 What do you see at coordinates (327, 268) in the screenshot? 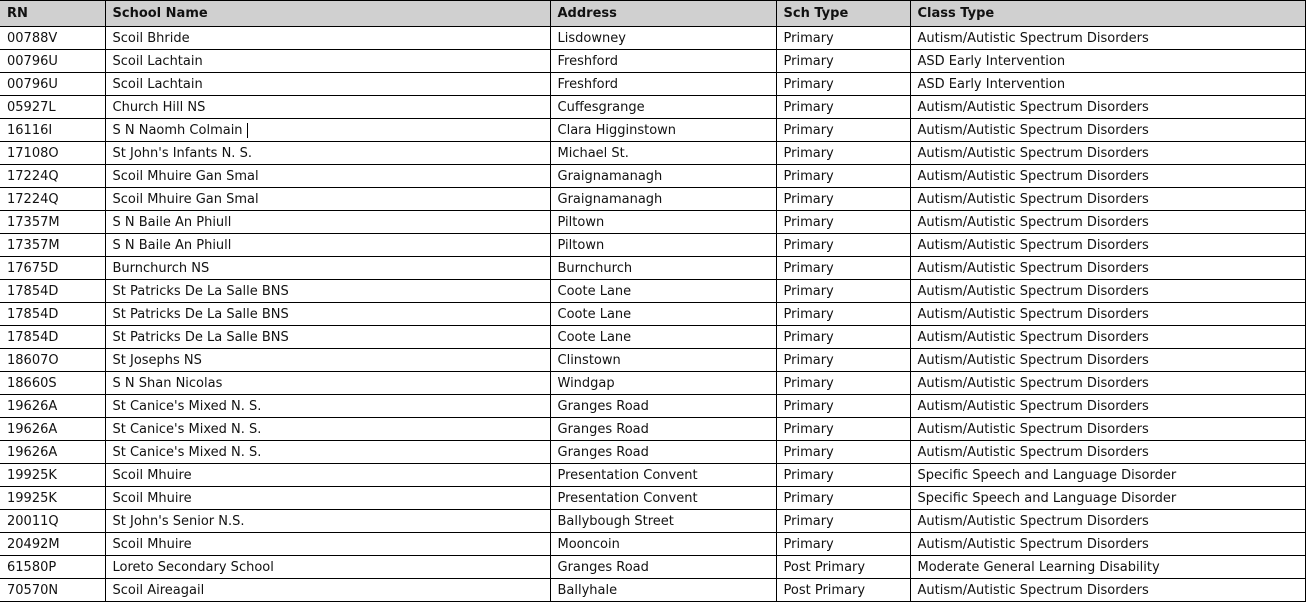
I see `school-name-cell: Burnchurch NS` at bounding box center [327, 268].